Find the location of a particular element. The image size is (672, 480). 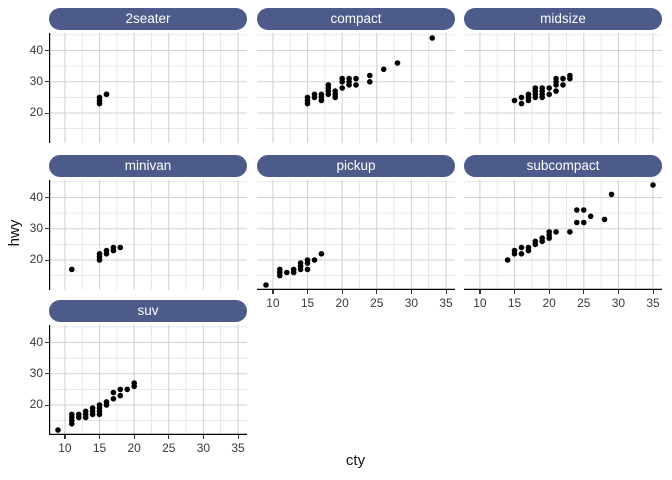

facet-strip-midsize: midsize is located at coordinates (563, 19).